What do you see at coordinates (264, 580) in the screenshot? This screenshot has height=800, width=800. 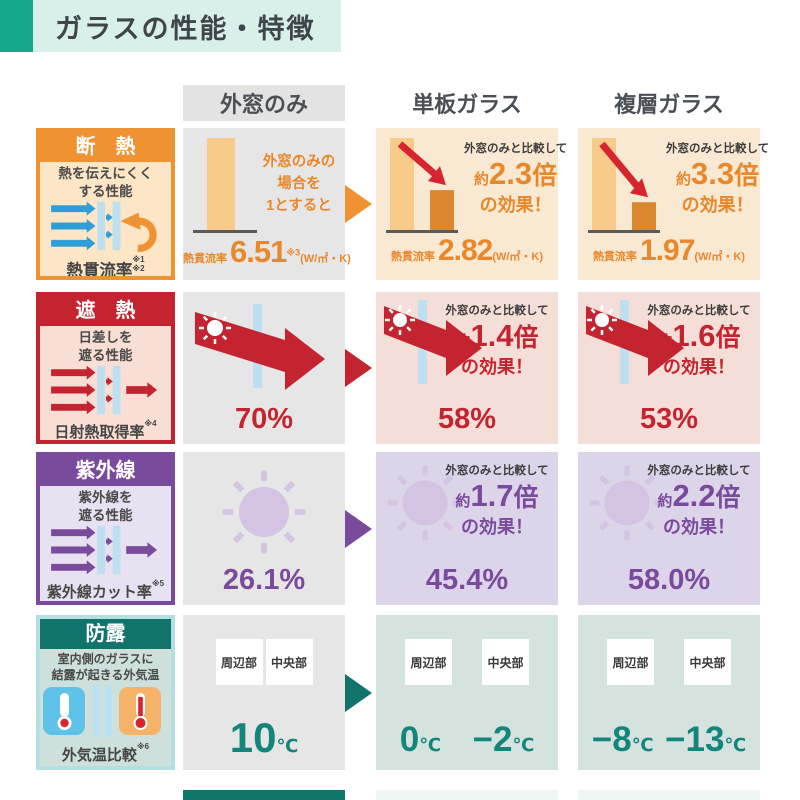 I see `metric-value: 26.1%` at bounding box center [264, 580].